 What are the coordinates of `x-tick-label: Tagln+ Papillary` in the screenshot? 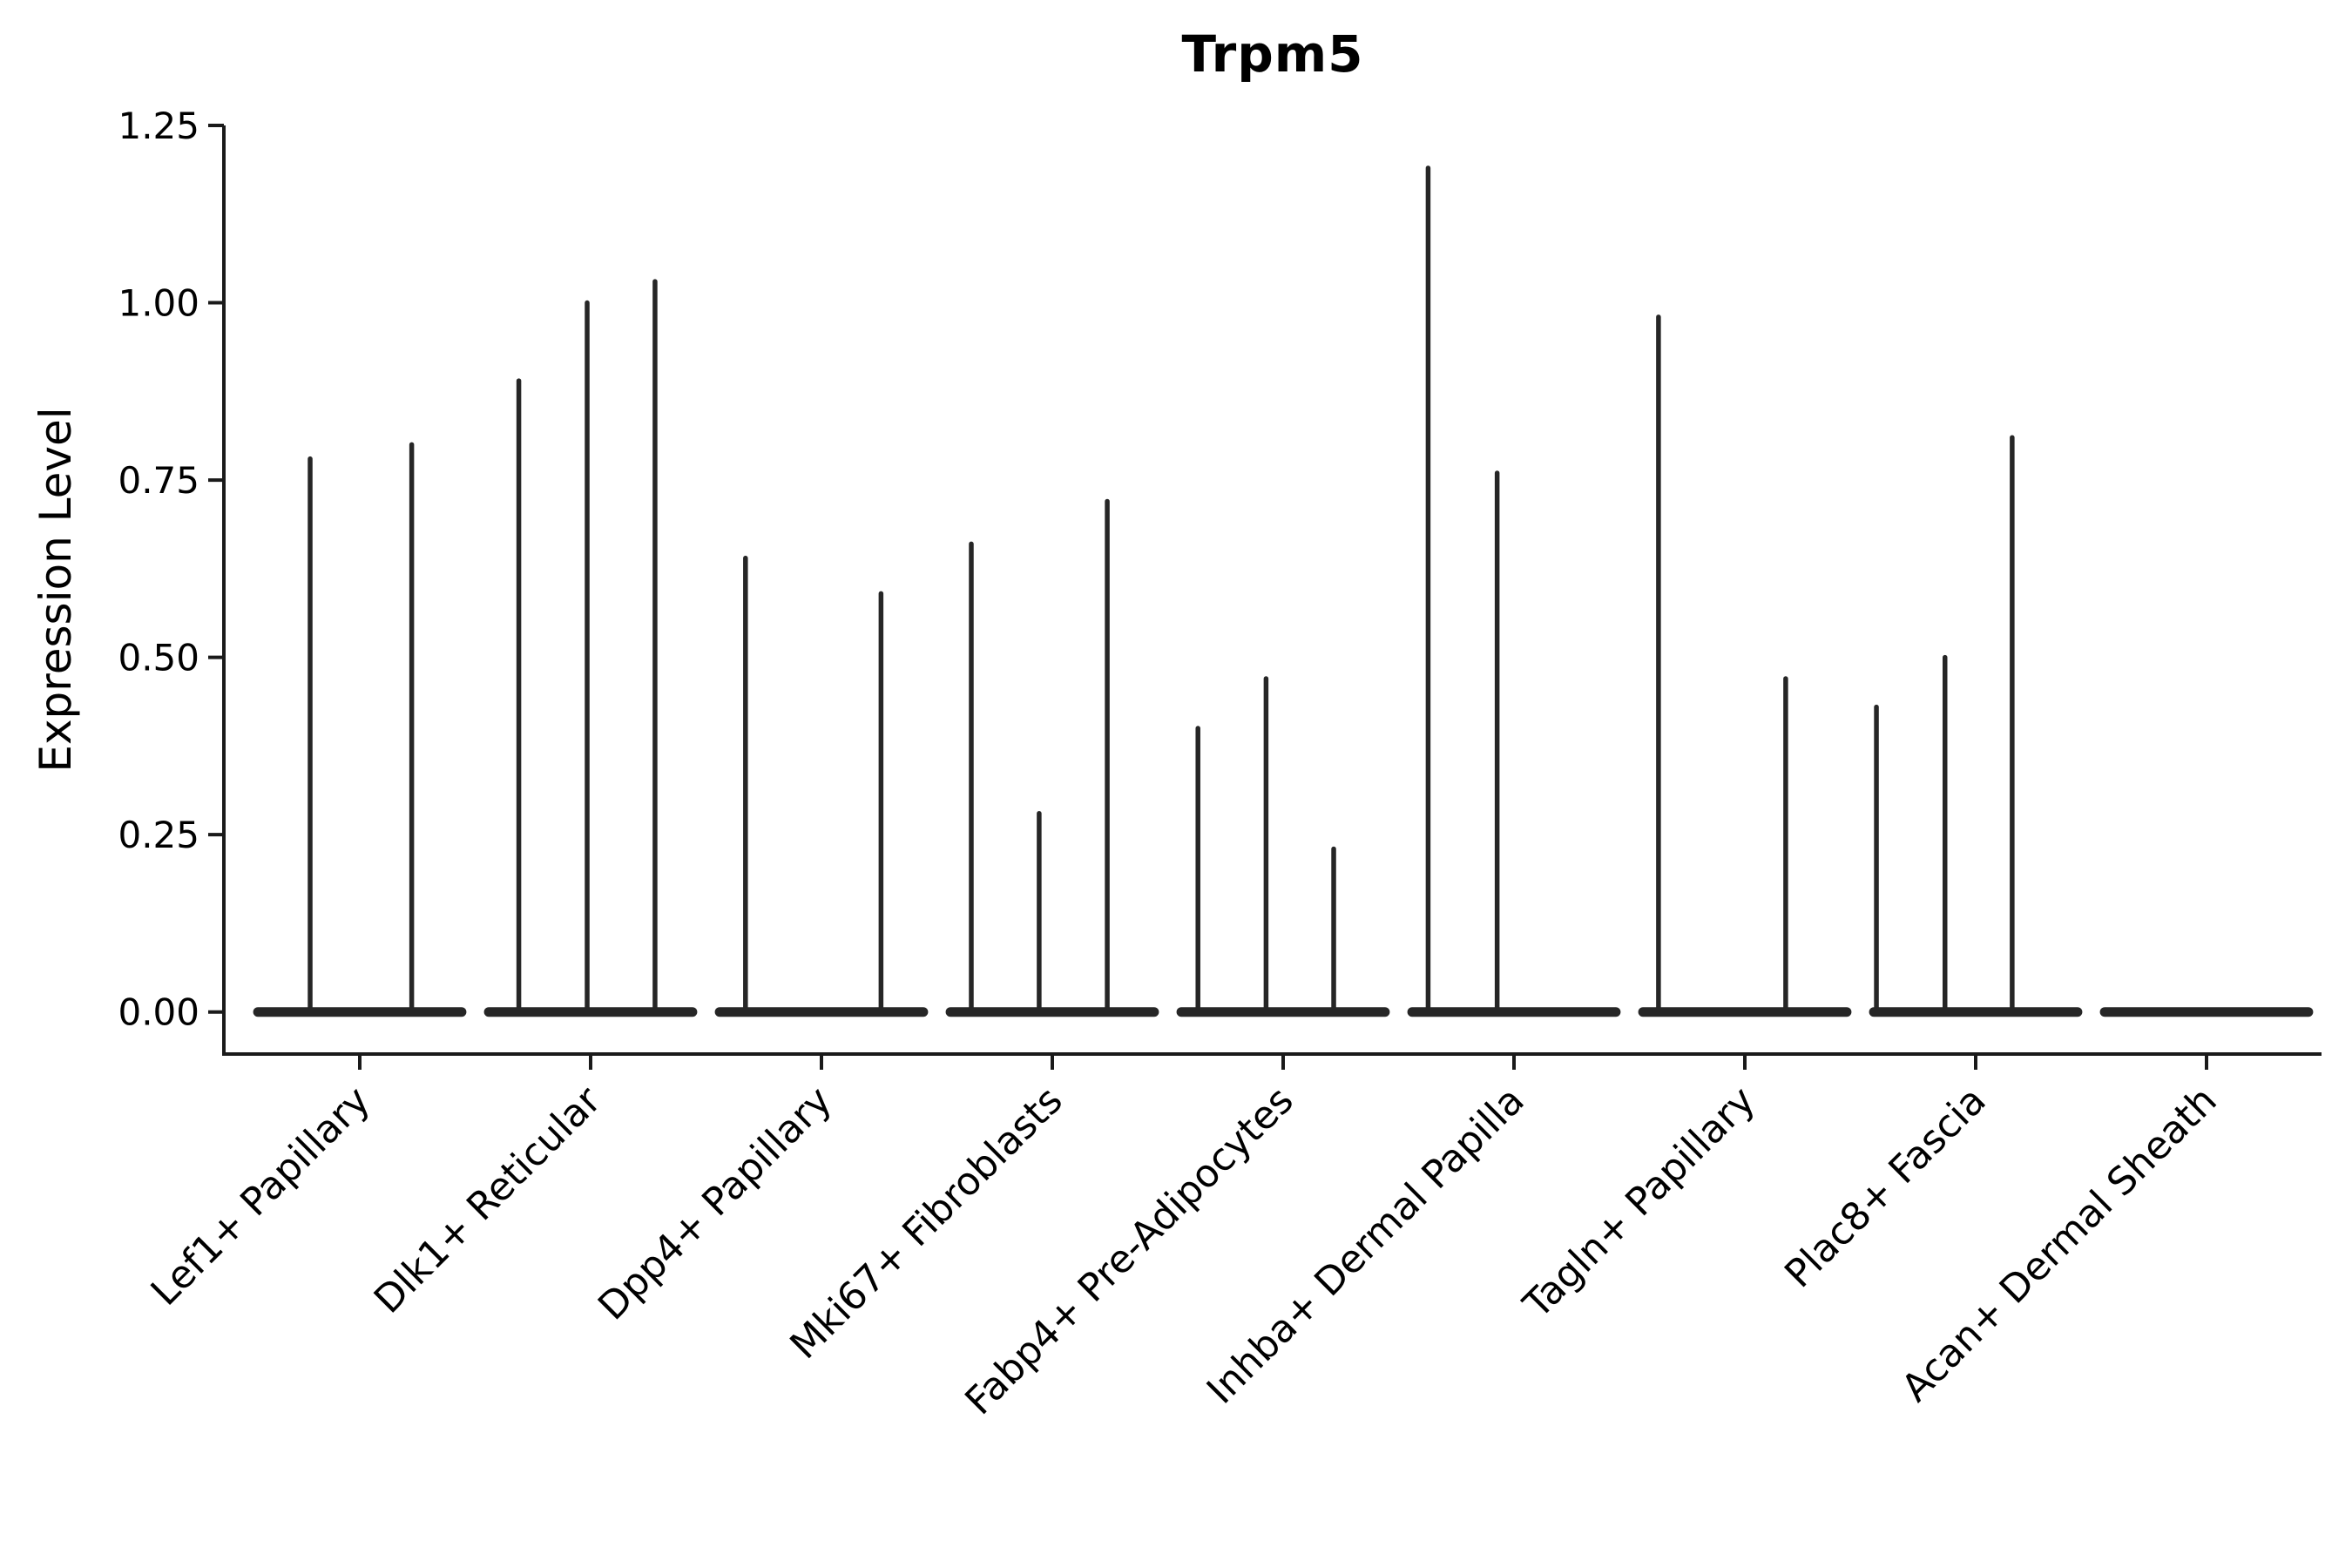 It's located at (1639, 1203).